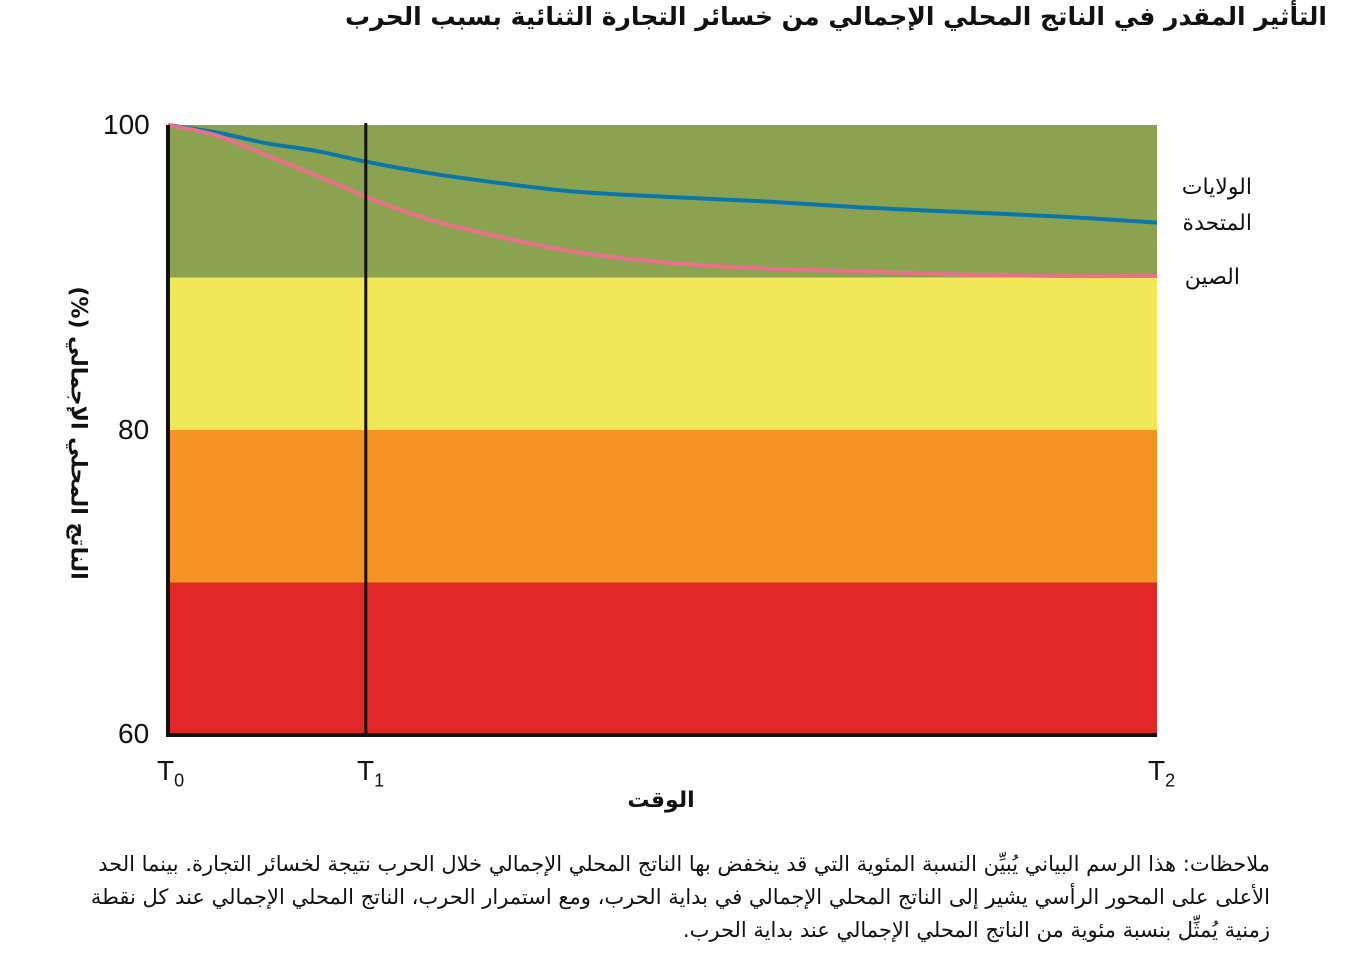 The width and height of the screenshot is (1353, 972). Describe the element at coordinates (171, 773) in the screenshot. I see `x-tick-t0: T0` at that location.